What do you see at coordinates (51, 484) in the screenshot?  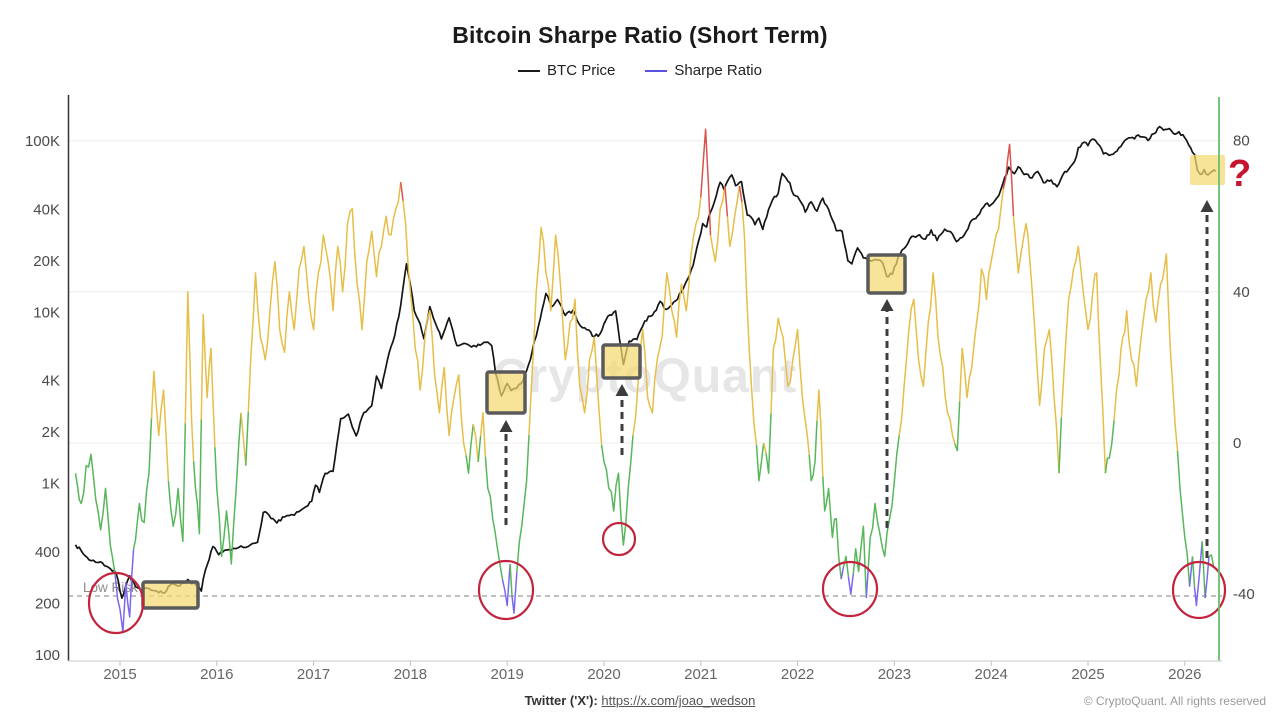 I see `left-axis-label: 1K` at bounding box center [51, 484].